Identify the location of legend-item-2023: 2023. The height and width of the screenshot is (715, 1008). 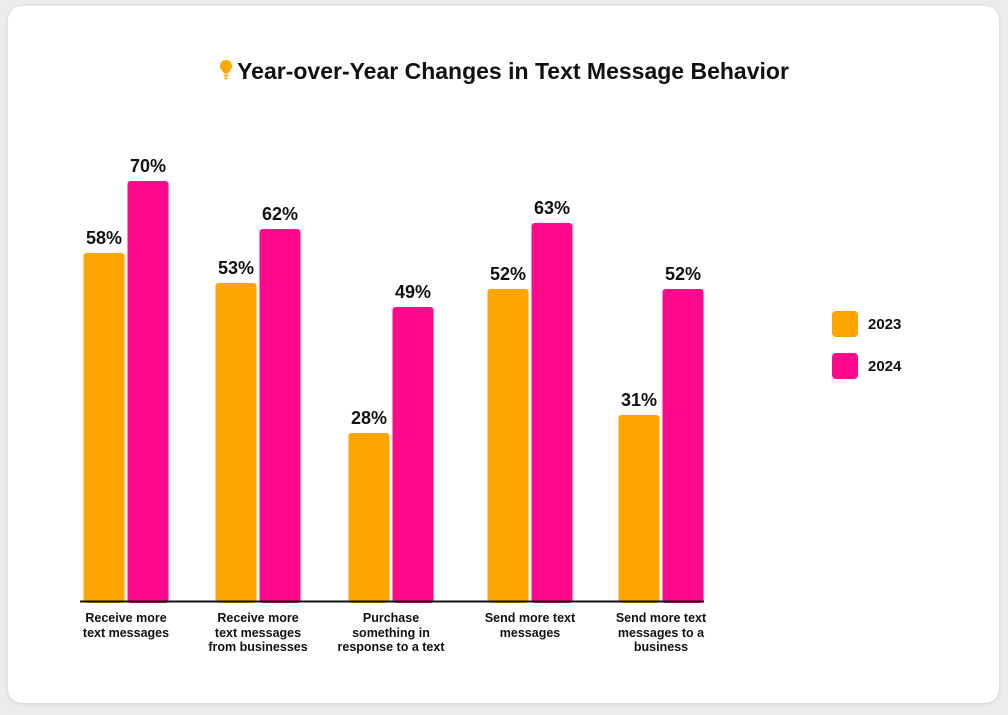
(866, 324).